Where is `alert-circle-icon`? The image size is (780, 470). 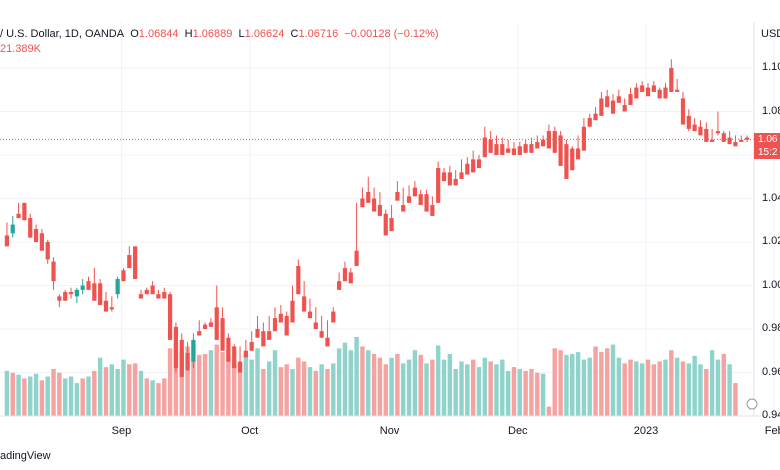
alert-circle-icon is located at coordinates (752, 404).